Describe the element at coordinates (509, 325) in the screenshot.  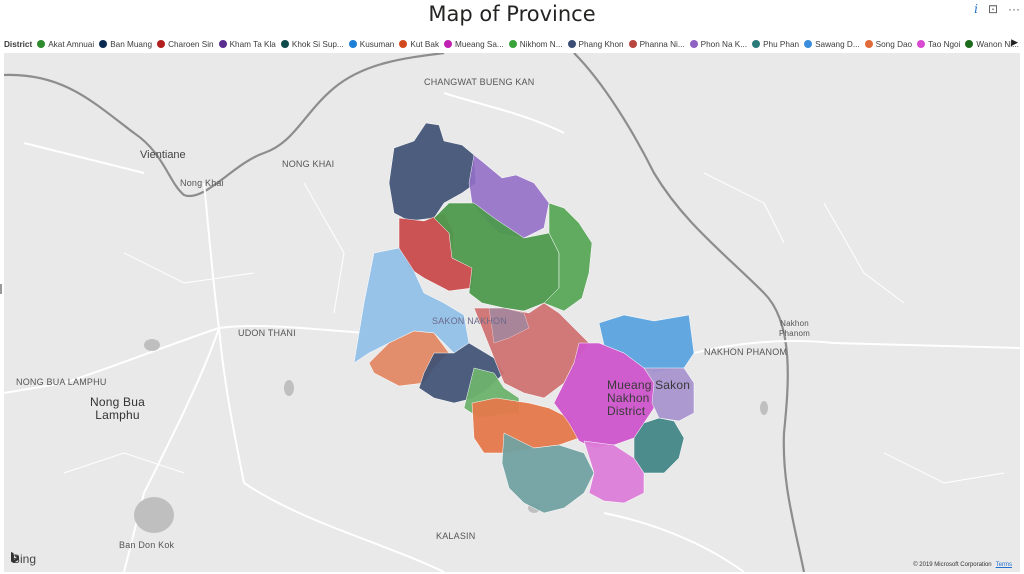
I see `district-nikhom-nam-un` at that location.